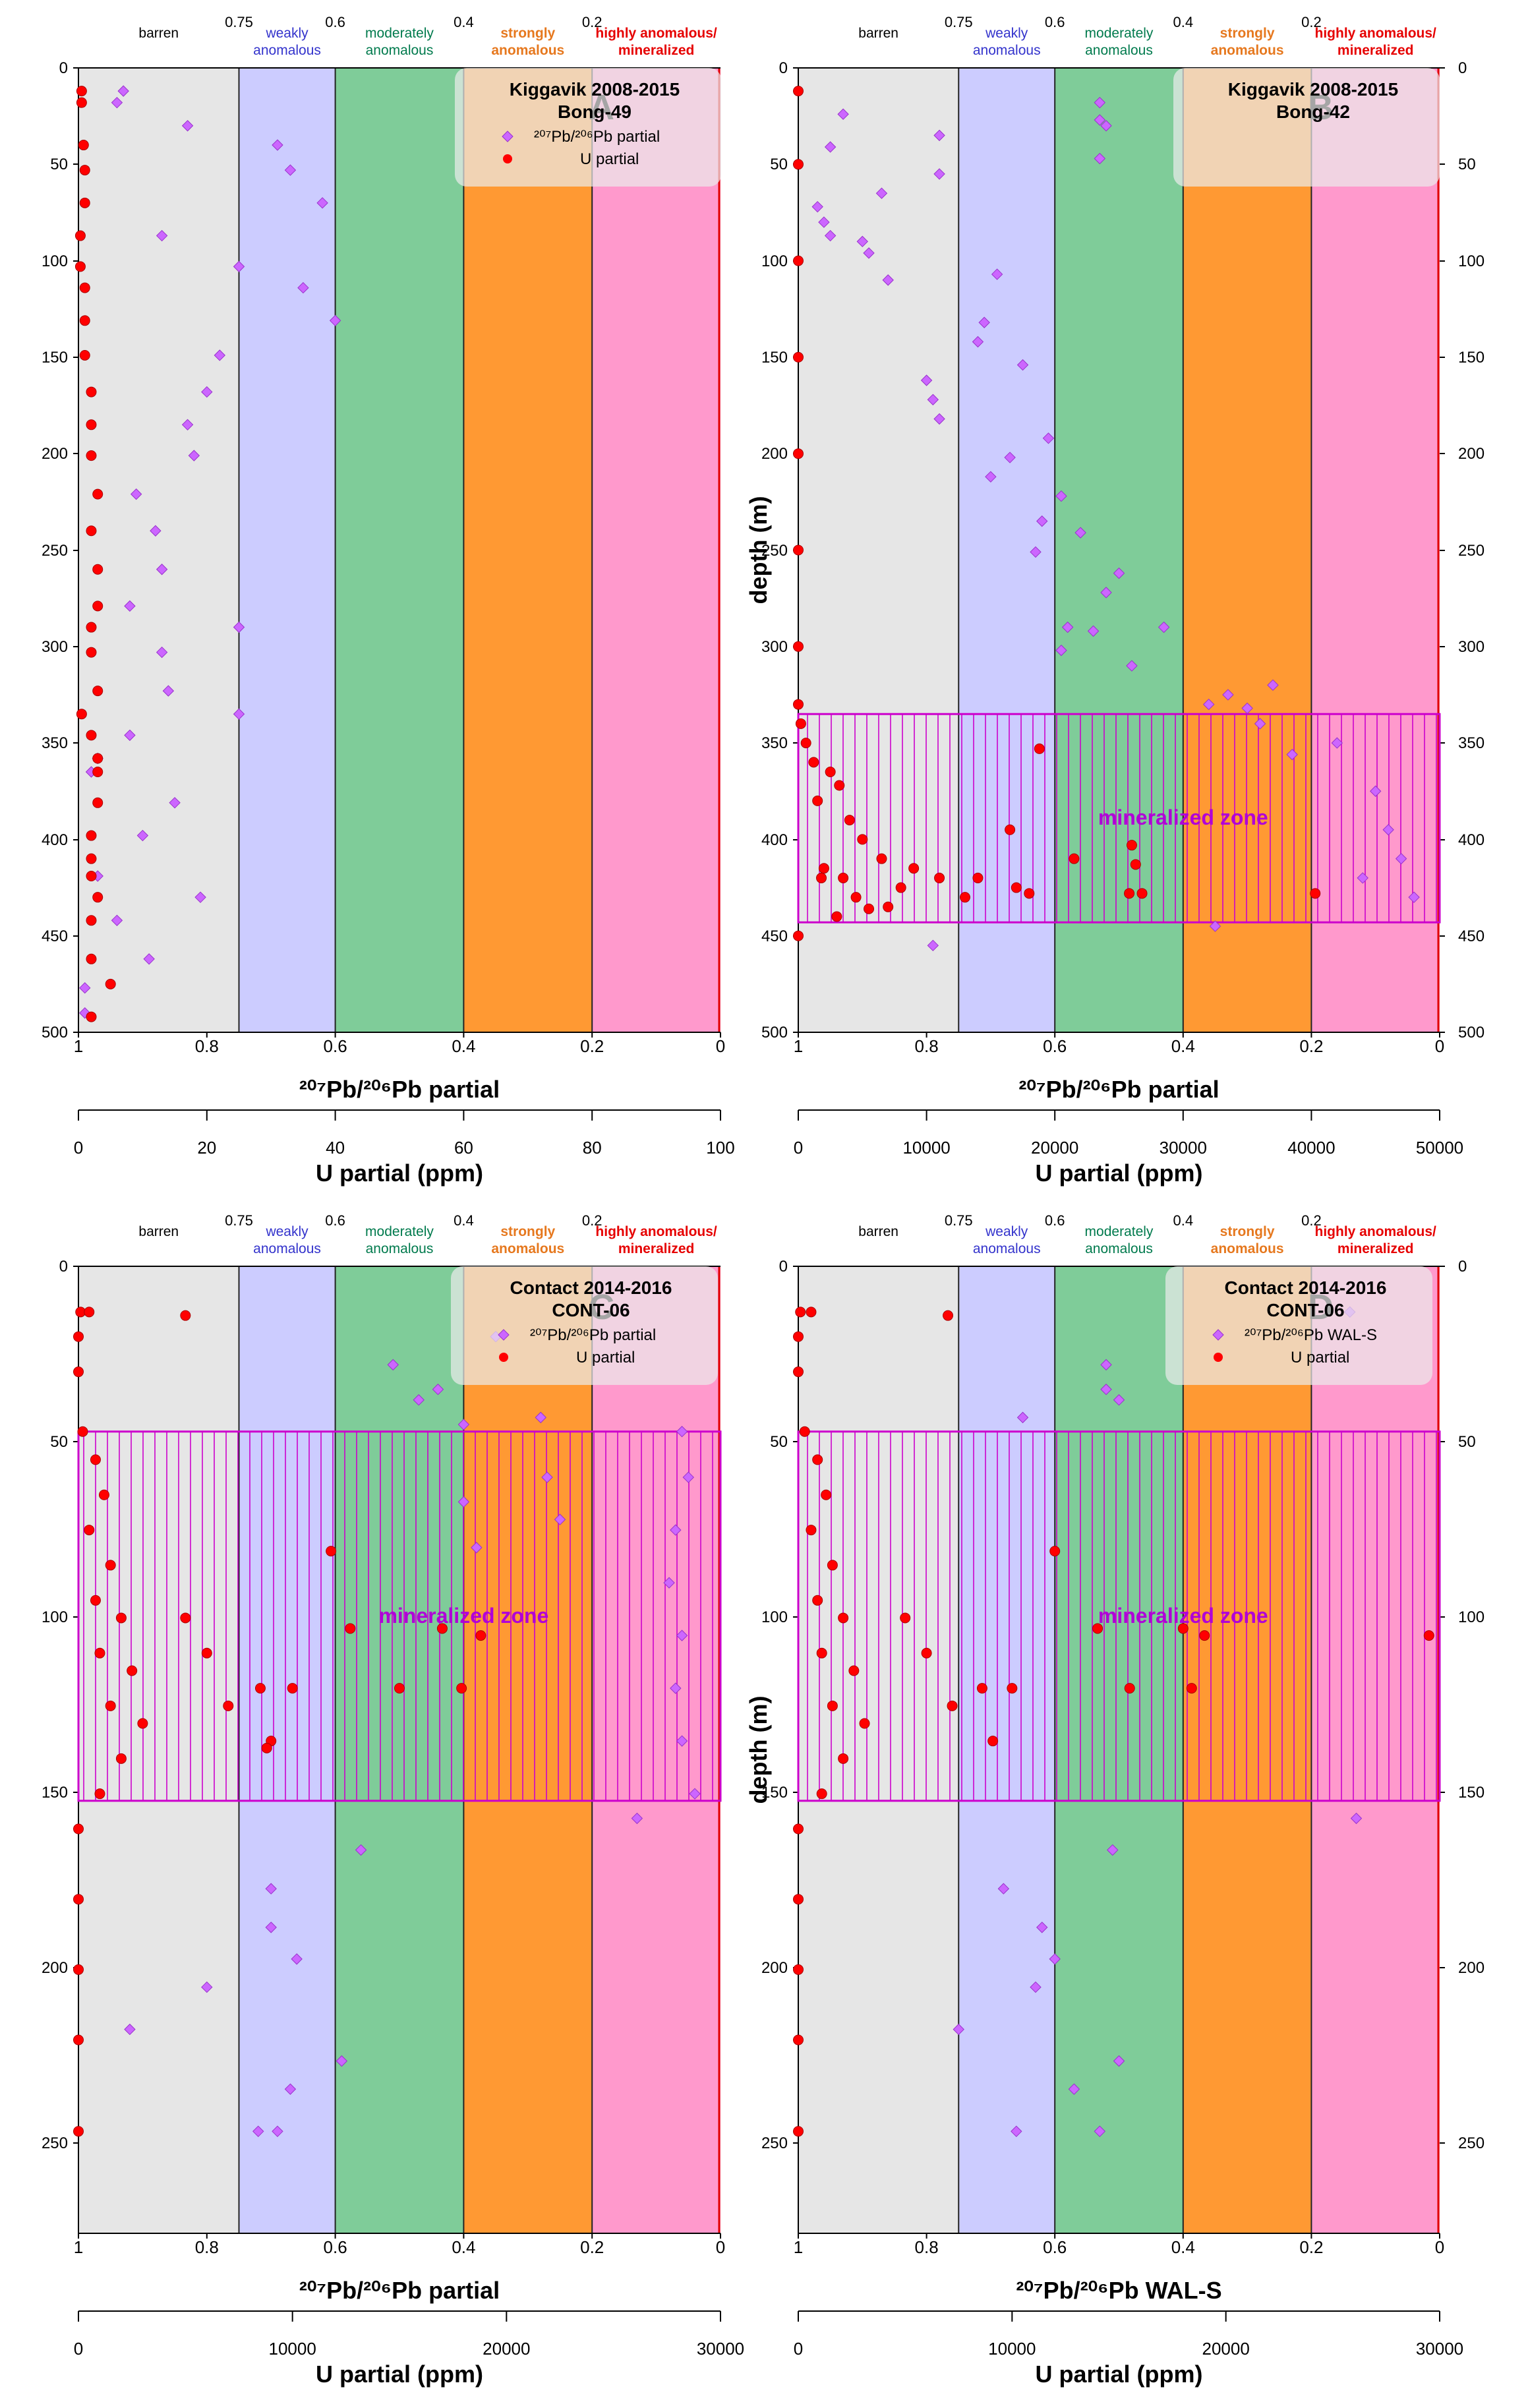  Describe the element at coordinates (1376, 33) in the screenshot. I see `zone-label: highly anomalous/` at that location.